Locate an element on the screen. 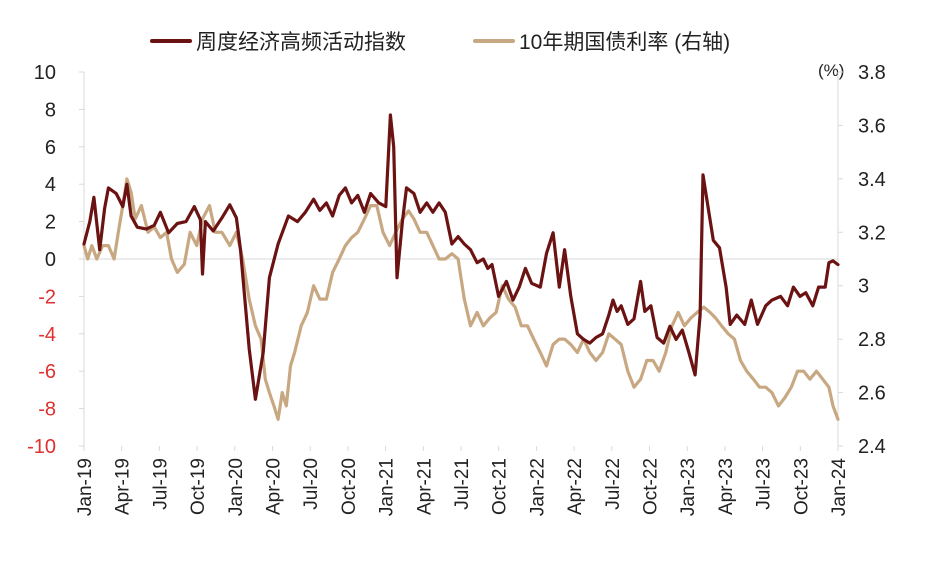 This screenshot has height=569, width=950. right-tick-label: 2.4 is located at coordinates (872, 447).